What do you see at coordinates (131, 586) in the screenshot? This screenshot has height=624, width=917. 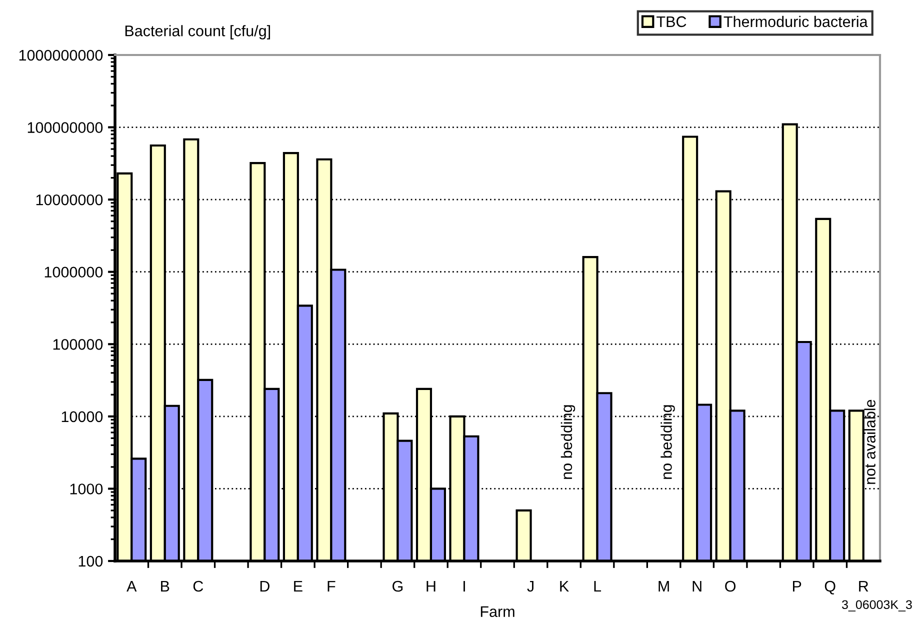 I see `x-tick-label: A` at bounding box center [131, 586].